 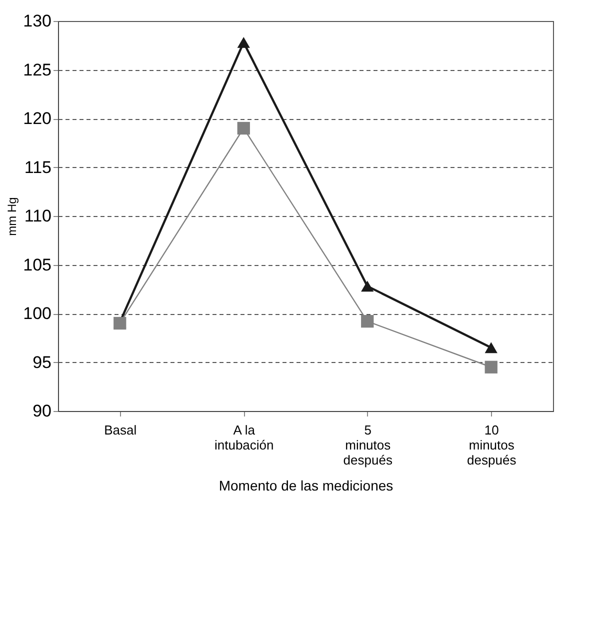 I want to click on x-tick-label: A la intubación, so click(x=244, y=437).